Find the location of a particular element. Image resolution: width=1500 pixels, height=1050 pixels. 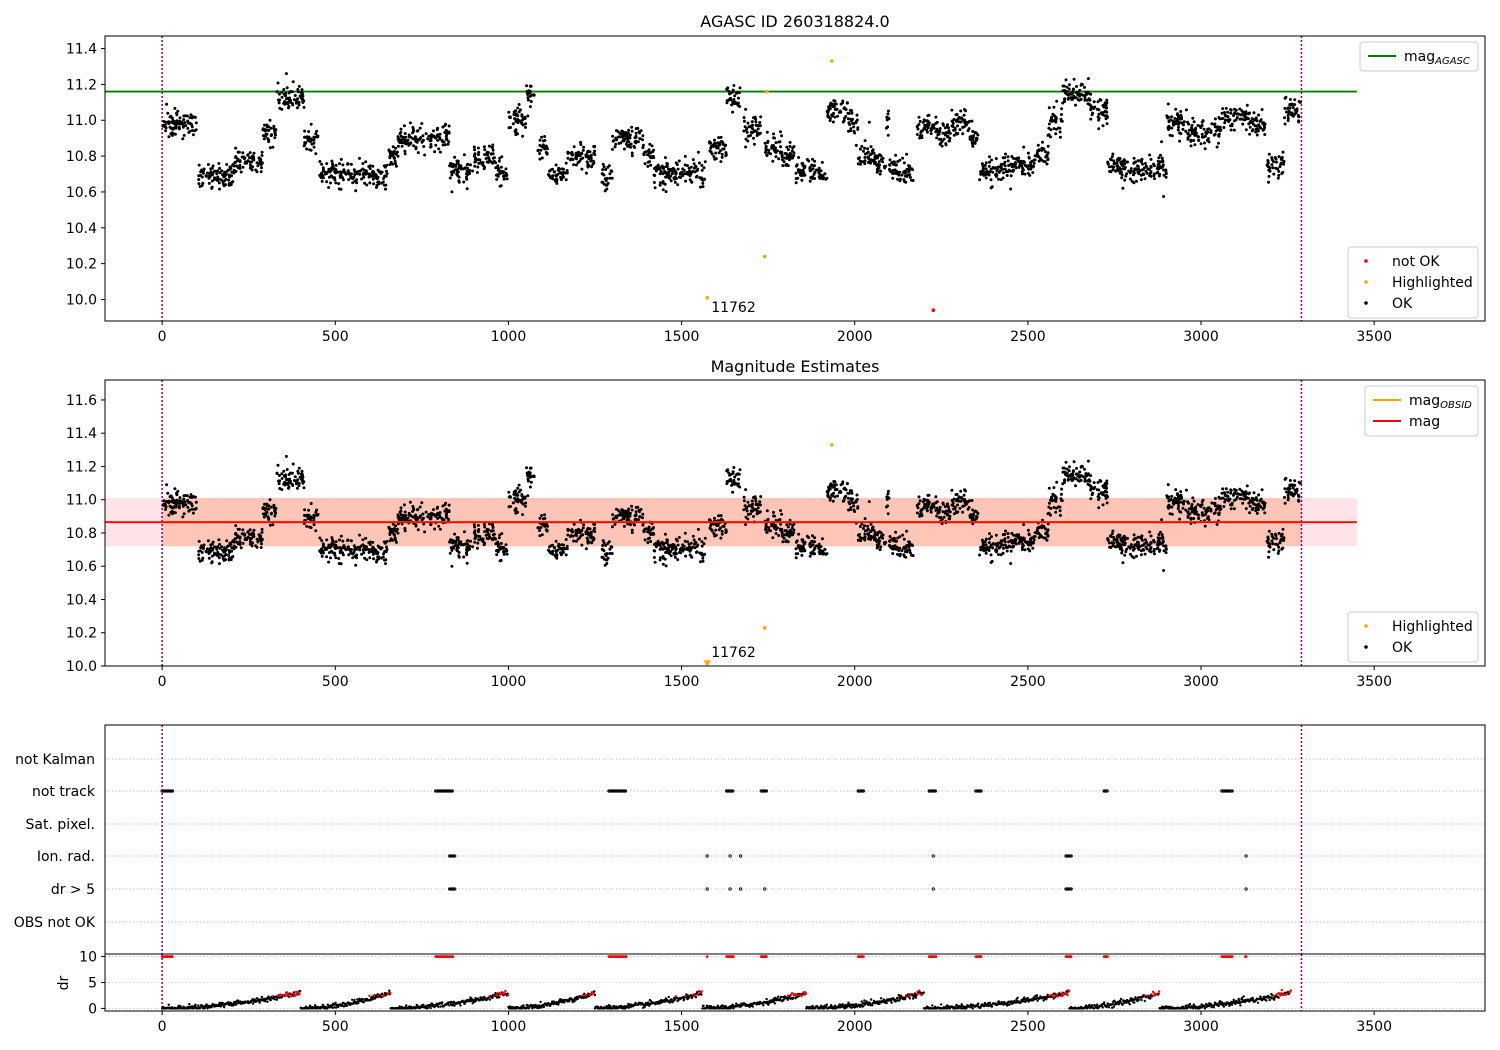

x-tick-label: 2500 is located at coordinates (1028, 337).